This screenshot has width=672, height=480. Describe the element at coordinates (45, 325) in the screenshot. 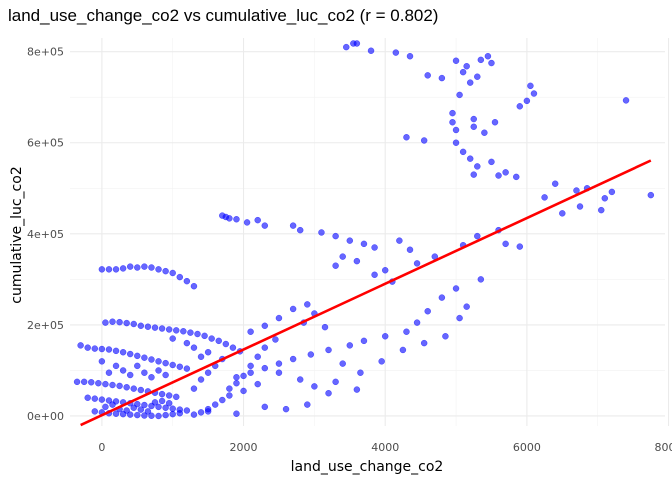

I see `y-tick-label: 2e+05` at that location.